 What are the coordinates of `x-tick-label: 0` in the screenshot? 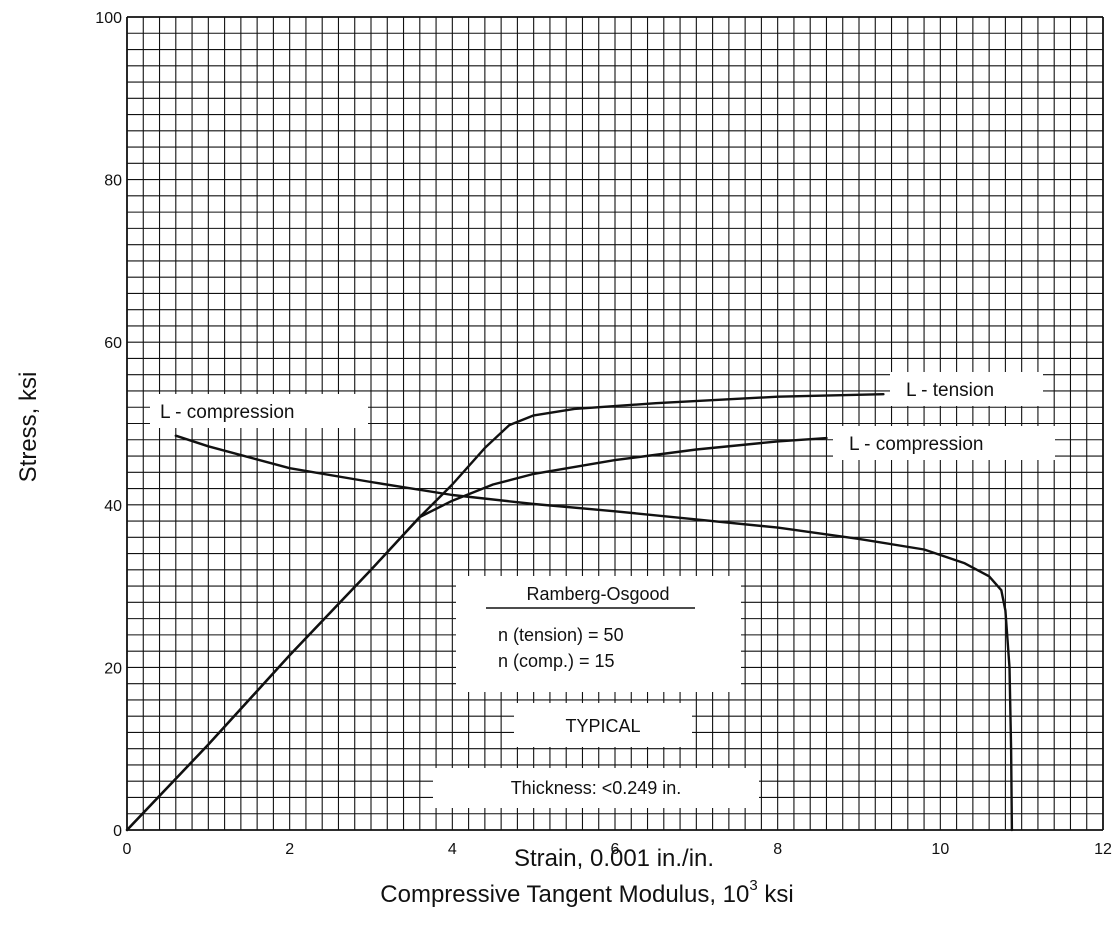 It's located at (127, 849).